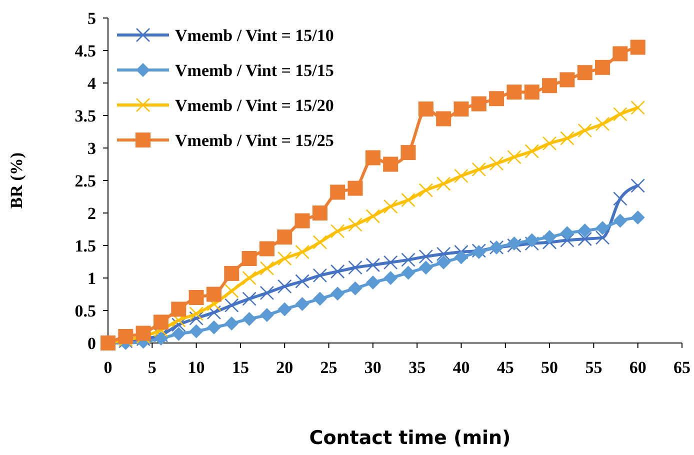  I want to click on y-tick-label: 0.5, so click(85, 310).